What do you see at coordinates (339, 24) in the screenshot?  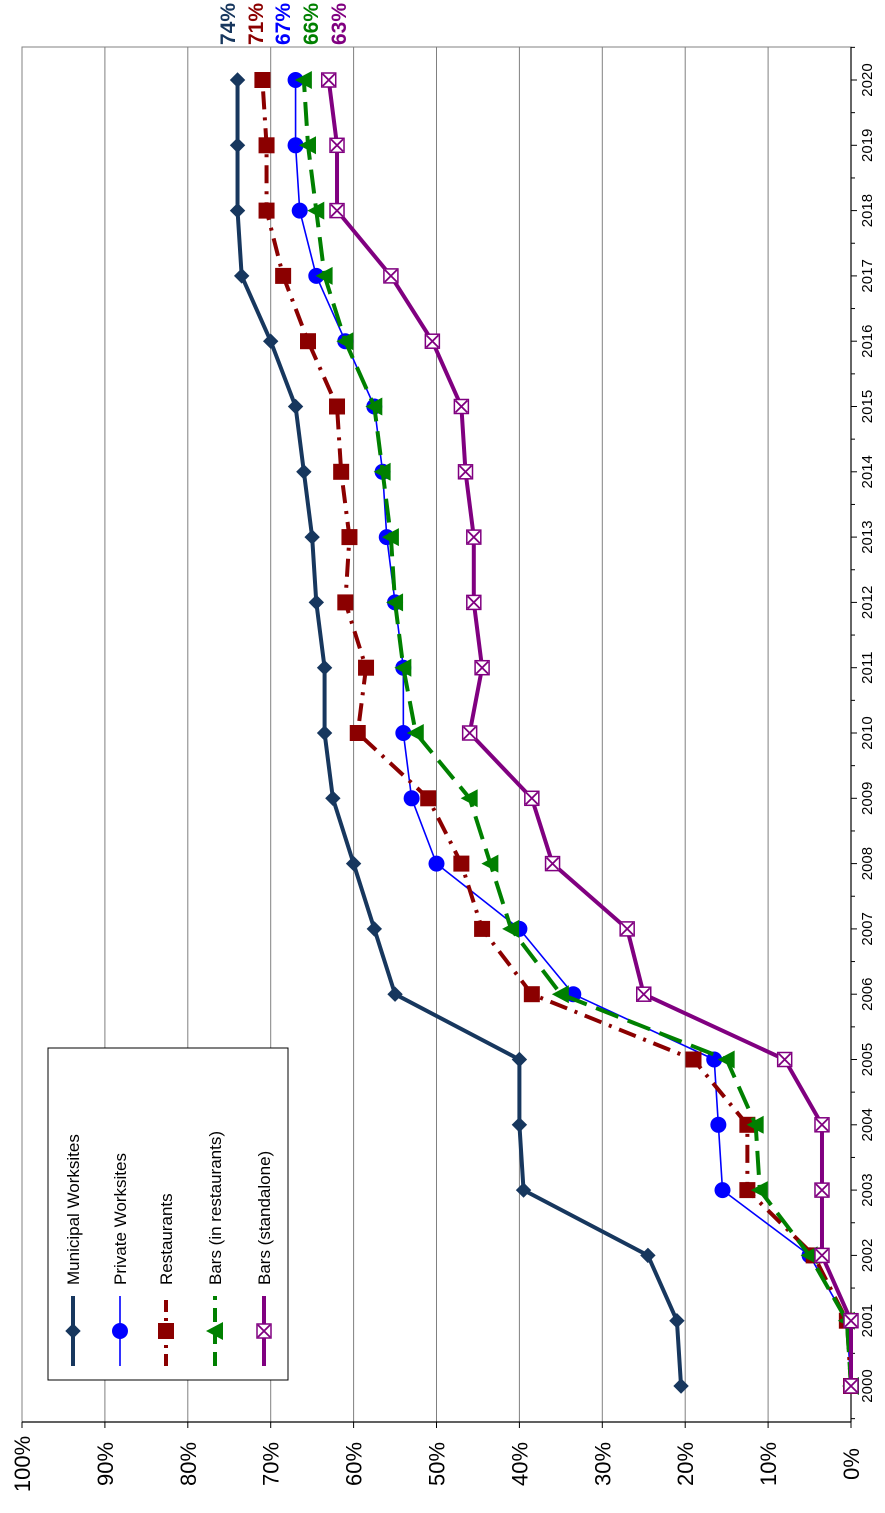 I see `end-value-label: 63%` at bounding box center [339, 24].